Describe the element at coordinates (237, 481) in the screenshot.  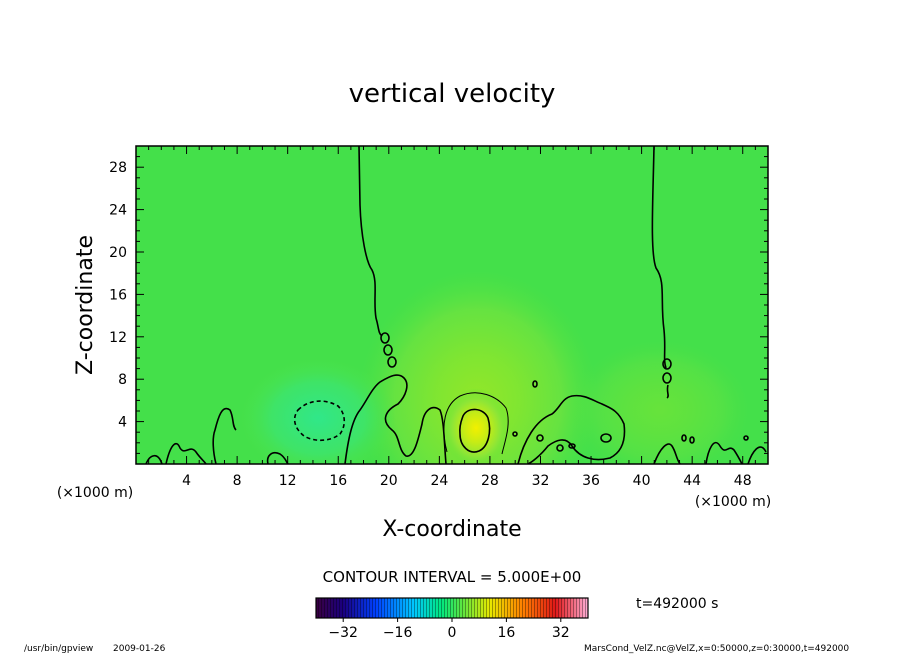
I see `x-tick-label: 8` at that location.